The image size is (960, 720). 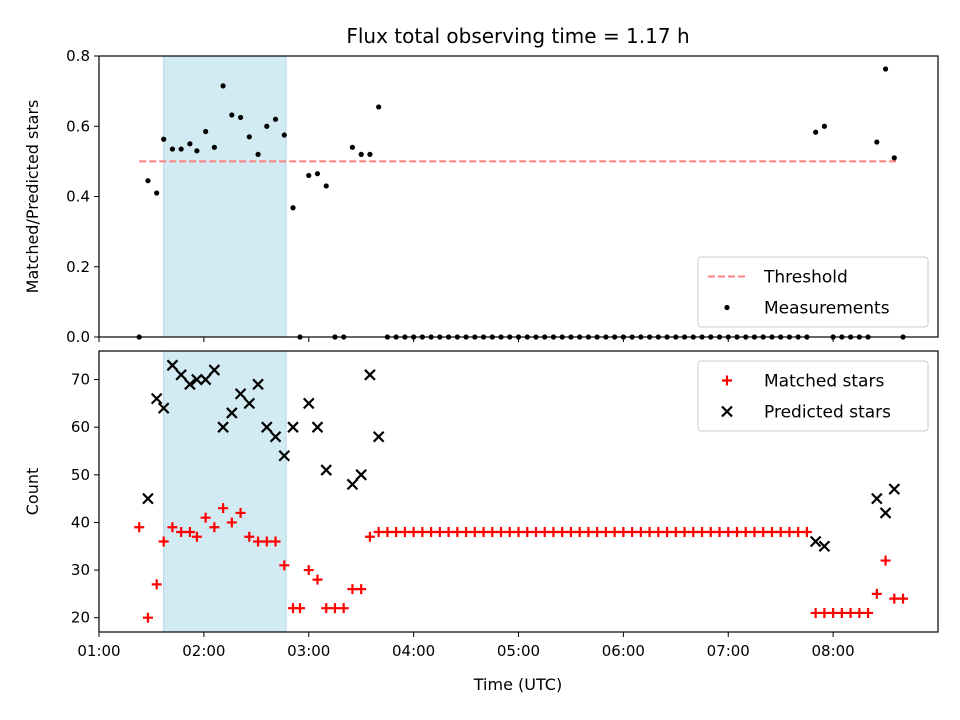 What do you see at coordinates (78, 267) in the screenshot?
I see `y-tick-label: 0.2` at bounding box center [78, 267].